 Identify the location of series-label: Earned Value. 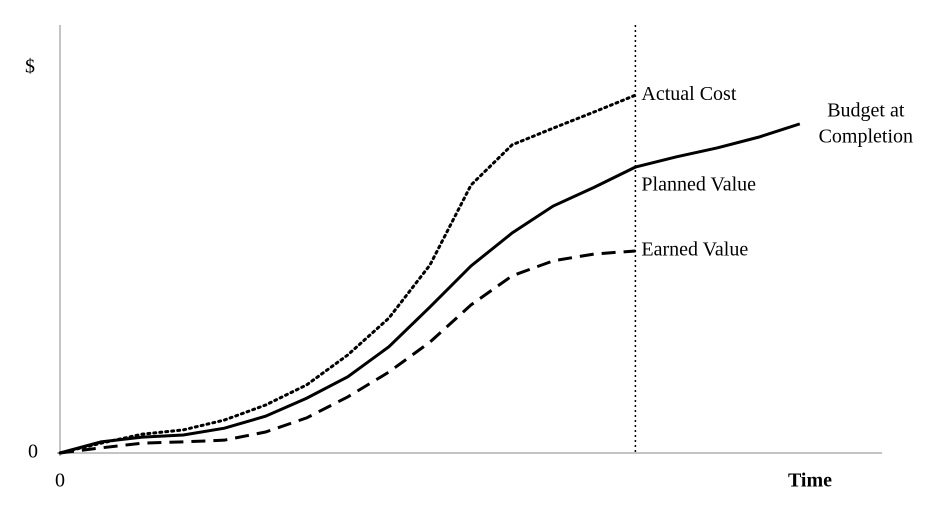
(694, 250).